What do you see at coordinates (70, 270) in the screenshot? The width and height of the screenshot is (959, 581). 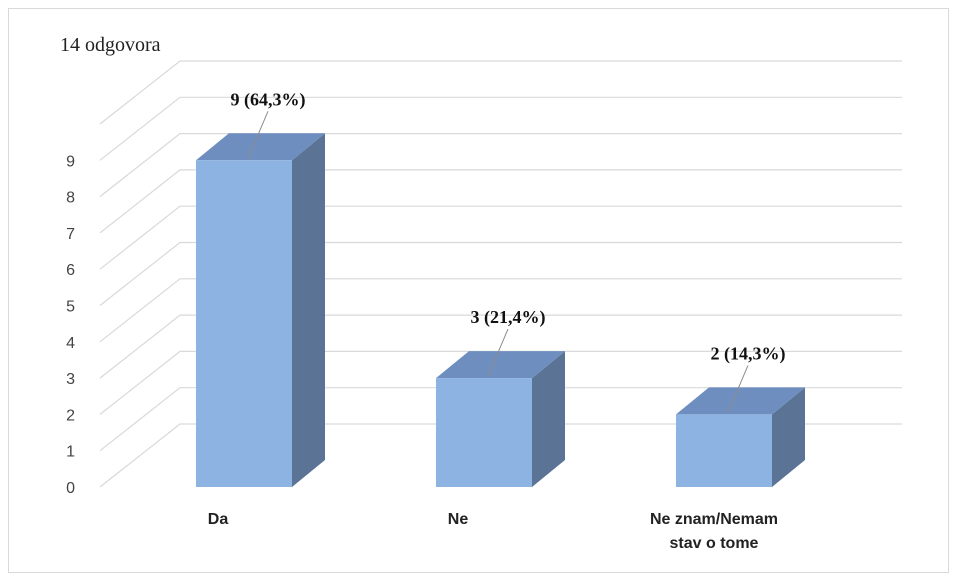 I see `y-tick-label: 6` at bounding box center [70, 270].